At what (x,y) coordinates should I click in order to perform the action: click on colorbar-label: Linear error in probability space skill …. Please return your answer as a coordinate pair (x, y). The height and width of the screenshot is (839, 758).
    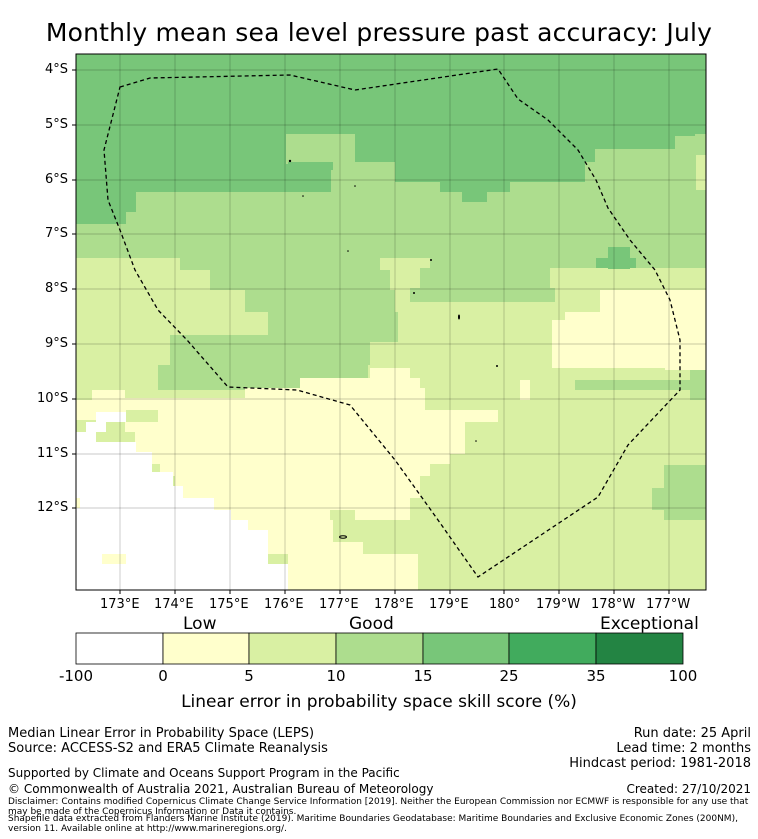
    Looking at the image, I should click on (379, 702).